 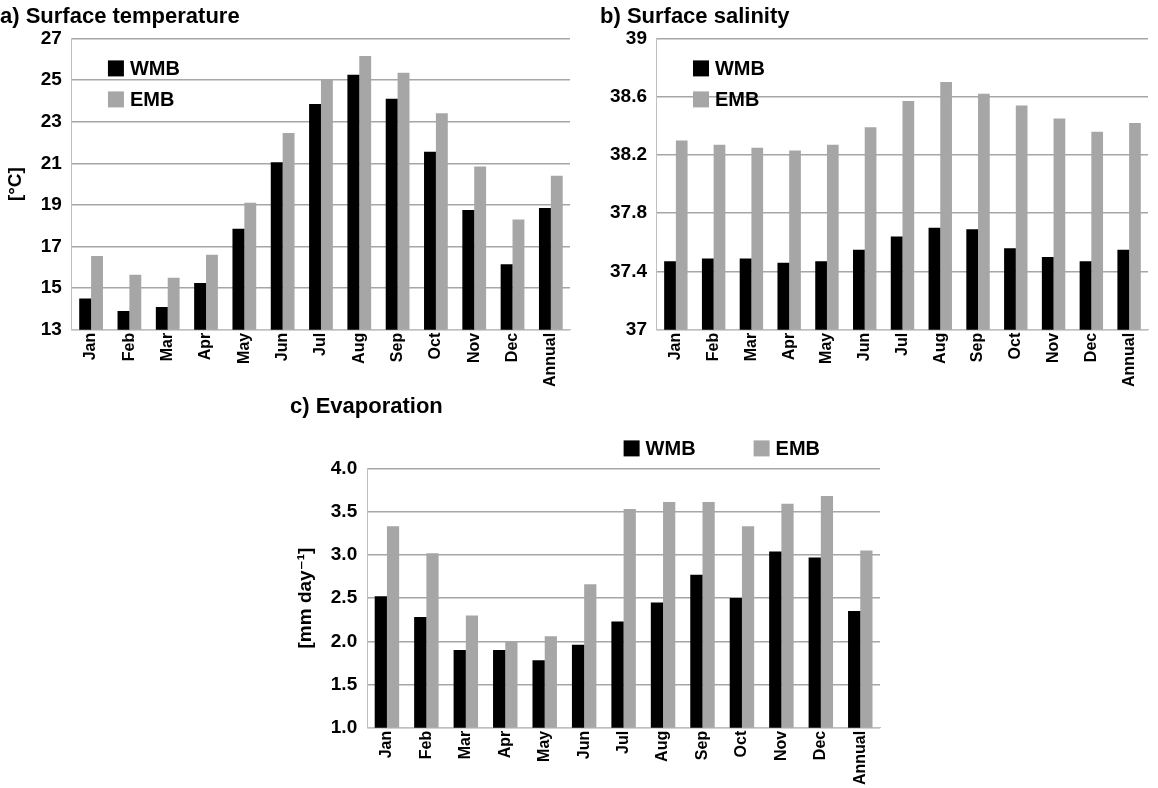 I want to click on y-tick-label: 39, so click(x=636, y=37).